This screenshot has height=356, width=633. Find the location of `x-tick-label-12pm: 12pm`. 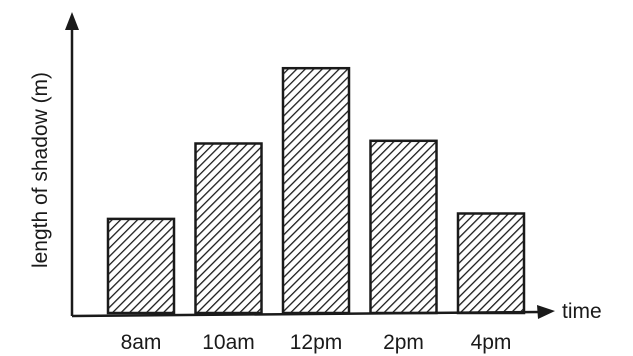

x-tick-label-12pm: 12pm is located at coordinates (316, 342).